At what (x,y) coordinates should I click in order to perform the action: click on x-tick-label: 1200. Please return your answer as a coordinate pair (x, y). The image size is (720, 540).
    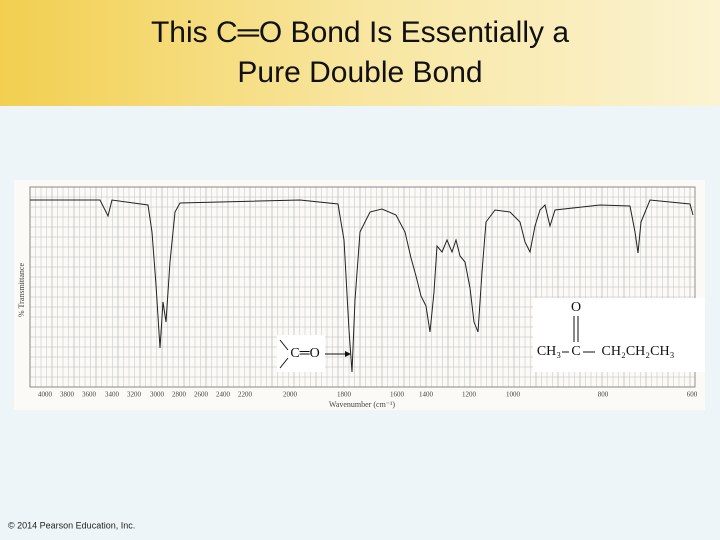
    Looking at the image, I should click on (469, 395).